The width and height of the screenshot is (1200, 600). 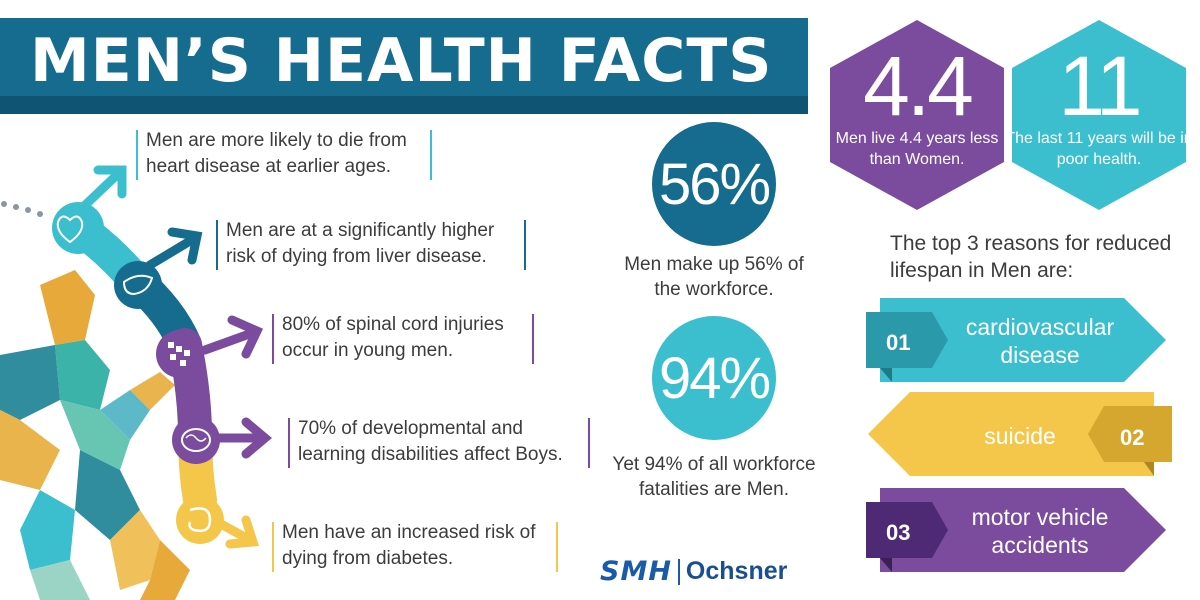 What do you see at coordinates (678, 571) in the screenshot?
I see `logo-separator` at bounding box center [678, 571].